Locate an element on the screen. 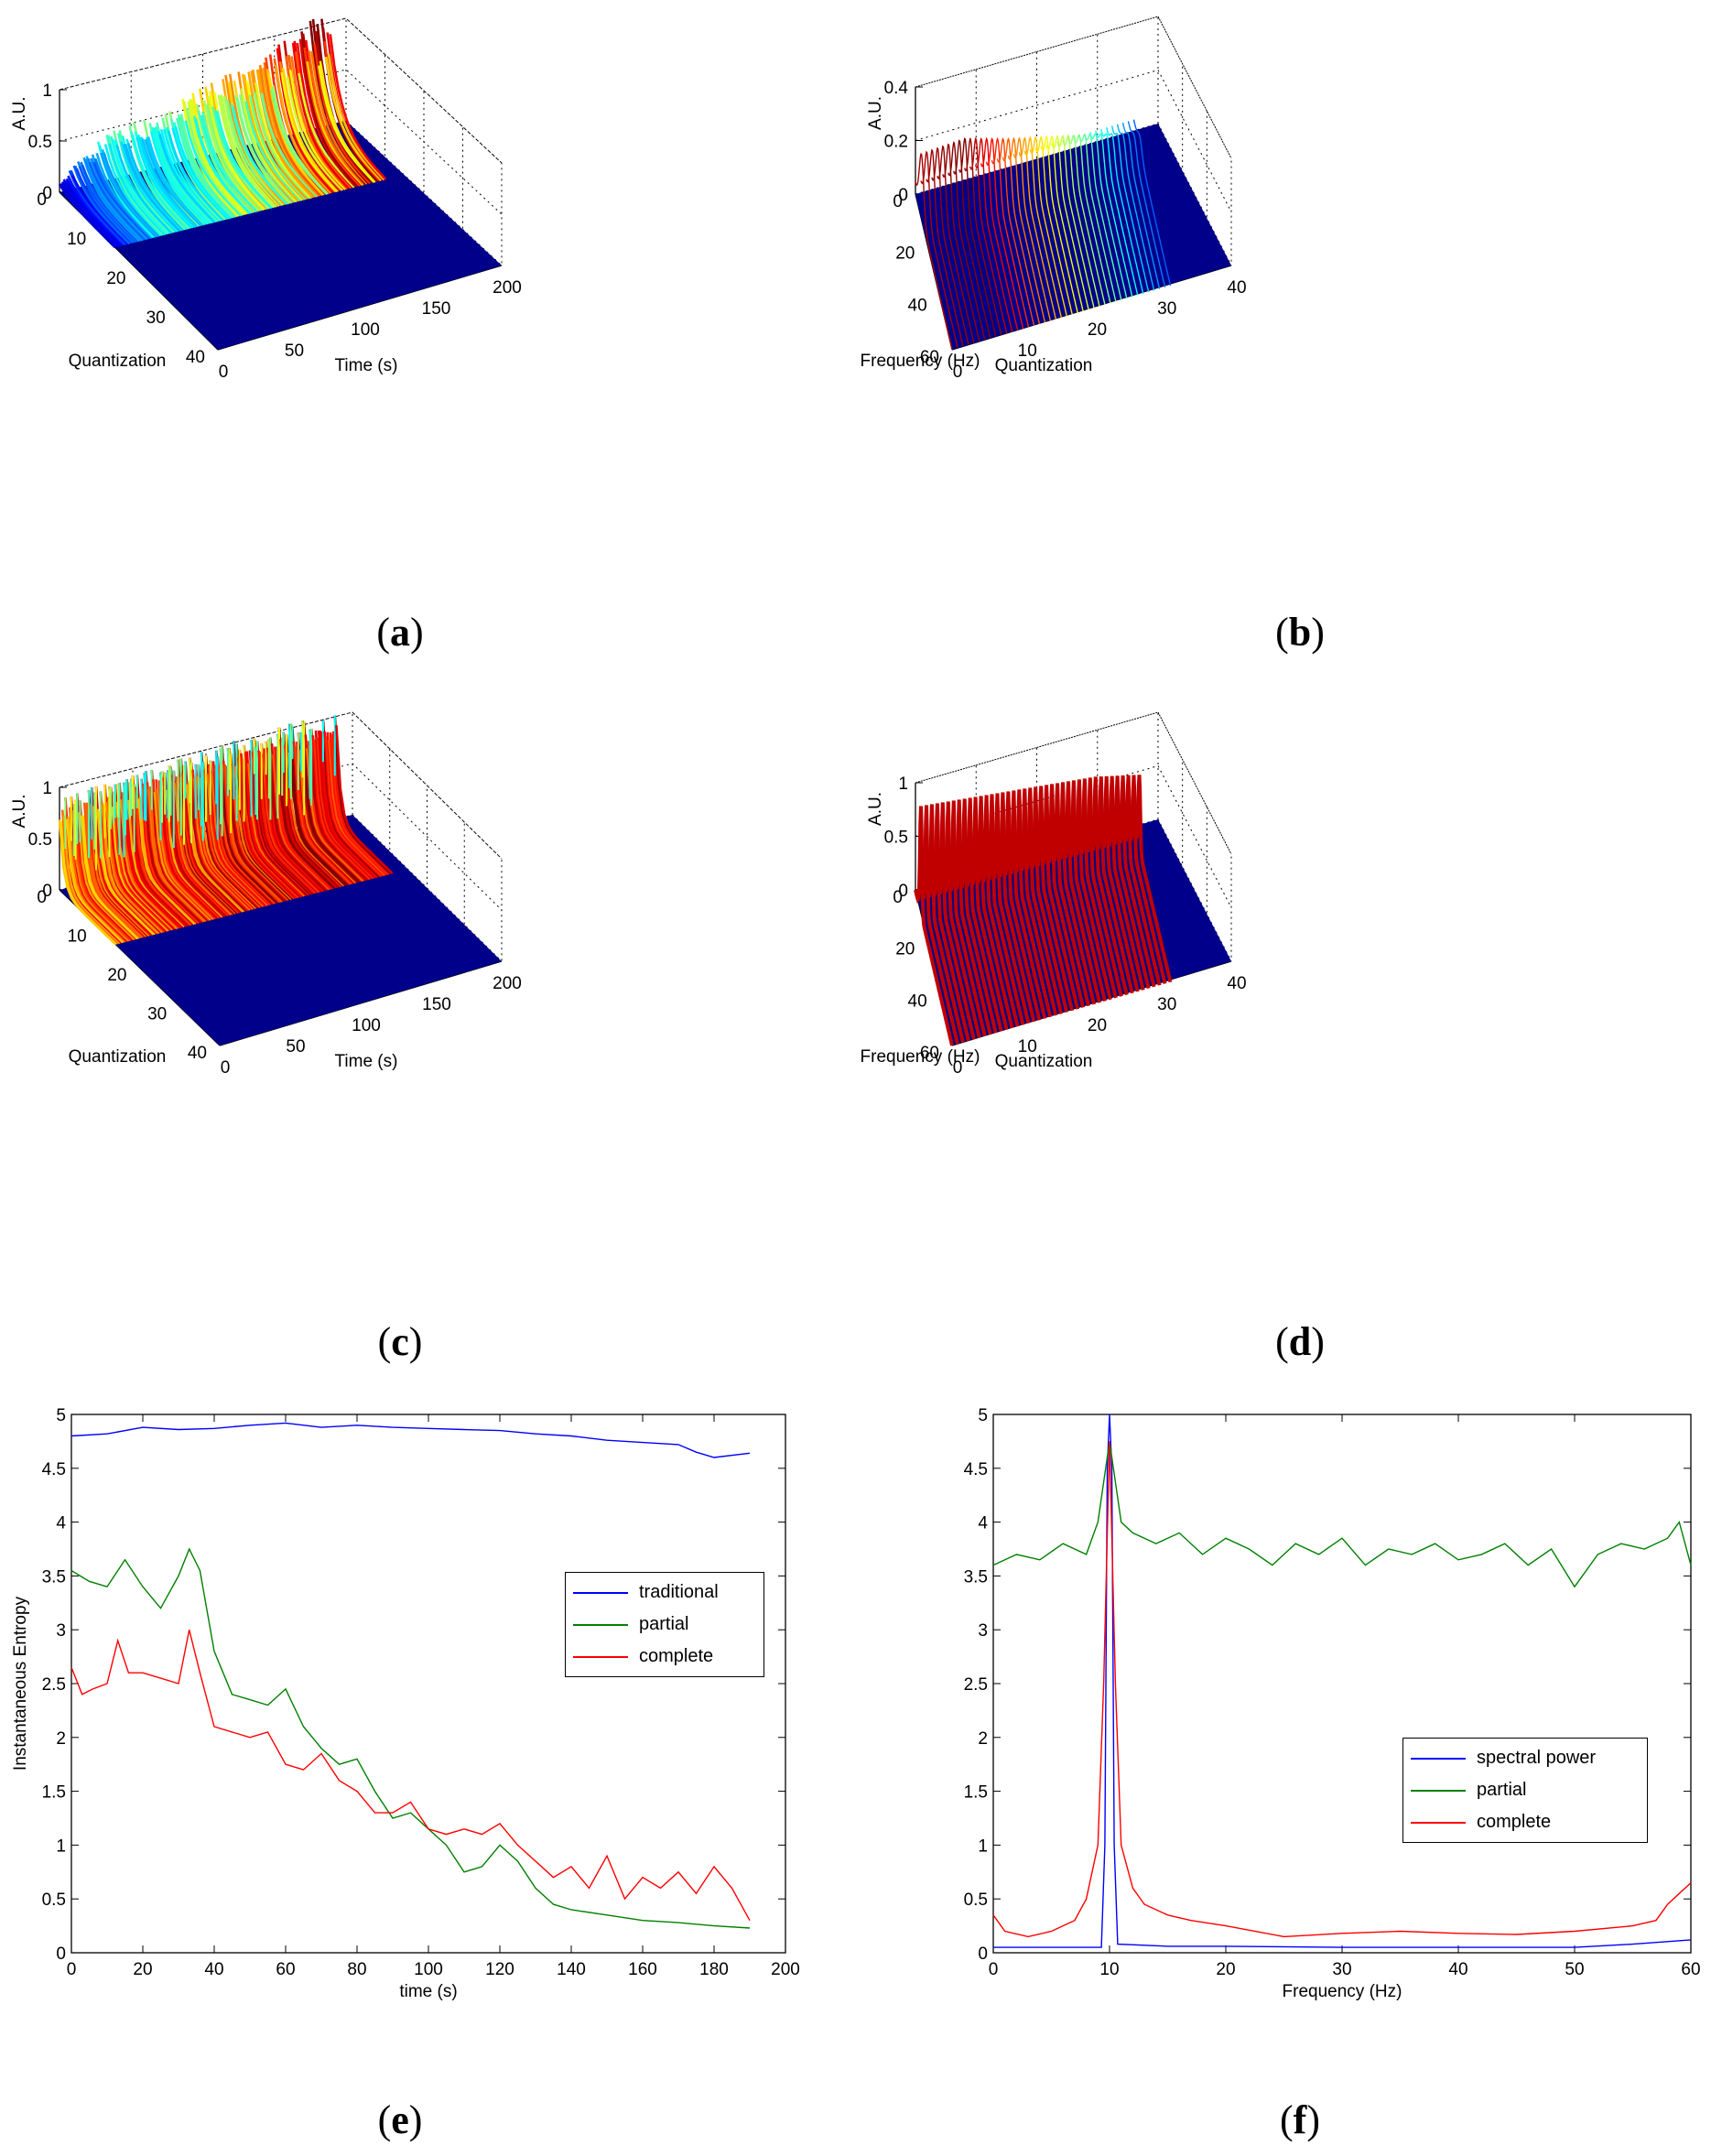 This screenshot has height=2156, width=1711. panel-d-zlabel: A.U. is located at coordinates (875, 809).